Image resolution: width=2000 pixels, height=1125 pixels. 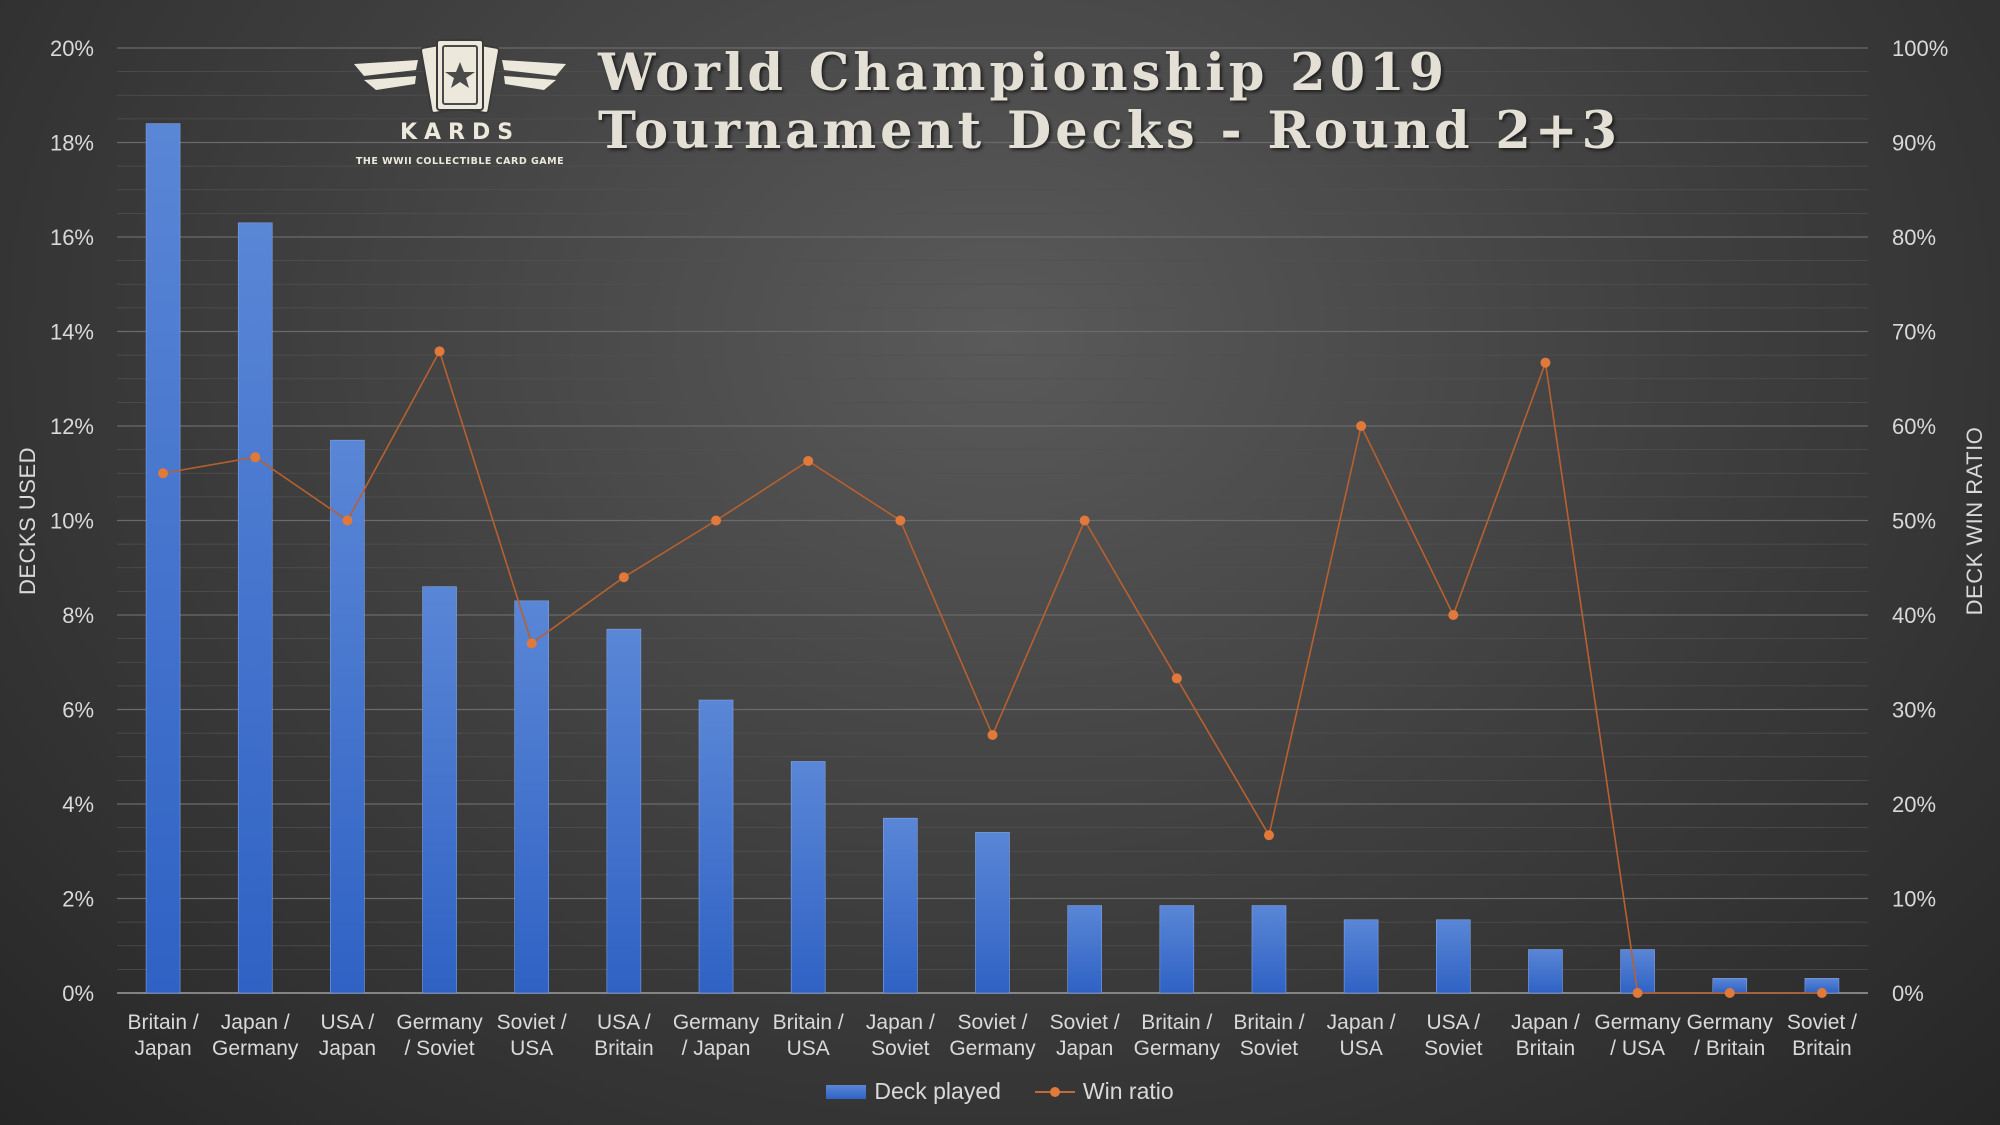 What do you see at coordinates (72, 237) in the screenshot?
I see `left-tick-label: 16%` at bounding box center [72, 237].